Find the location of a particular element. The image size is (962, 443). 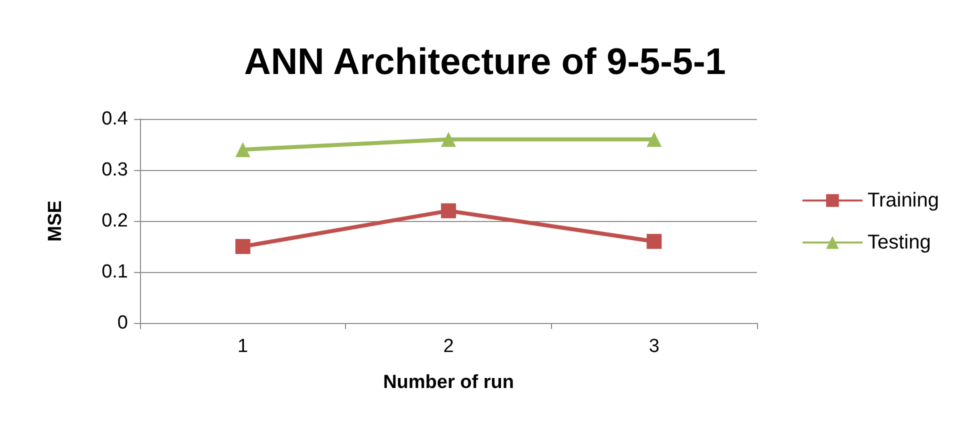

legend-label: Testing is located at coordinates (899, 243).